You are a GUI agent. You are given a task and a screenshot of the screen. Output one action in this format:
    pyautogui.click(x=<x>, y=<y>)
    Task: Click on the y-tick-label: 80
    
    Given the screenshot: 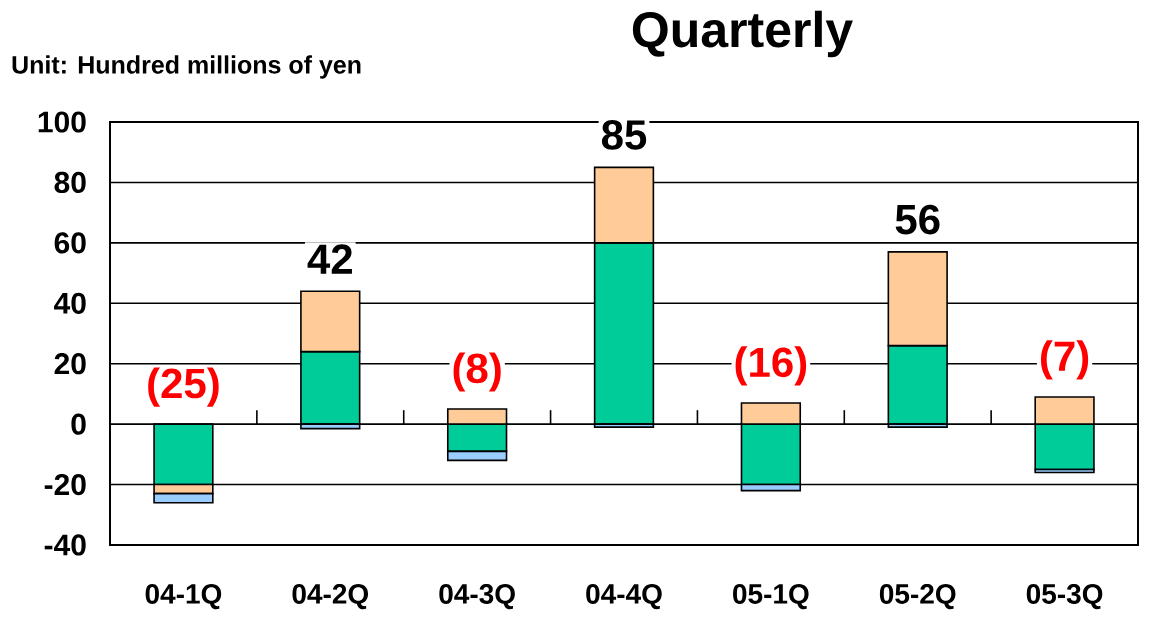 What is the action you would take?
    pyautogui.click(x=70, y=182)
    